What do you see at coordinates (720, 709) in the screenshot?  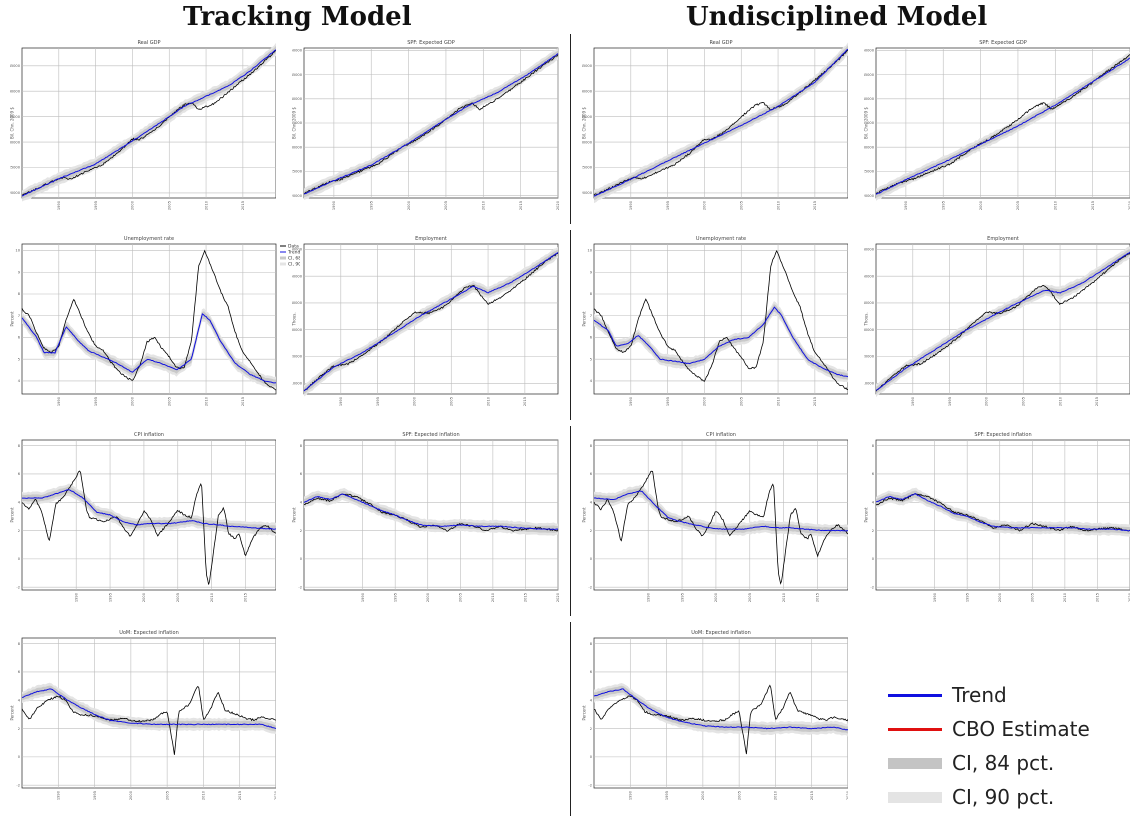 I see `undisc-uom-inflation-trend-line` at bounding box center [720, 709].